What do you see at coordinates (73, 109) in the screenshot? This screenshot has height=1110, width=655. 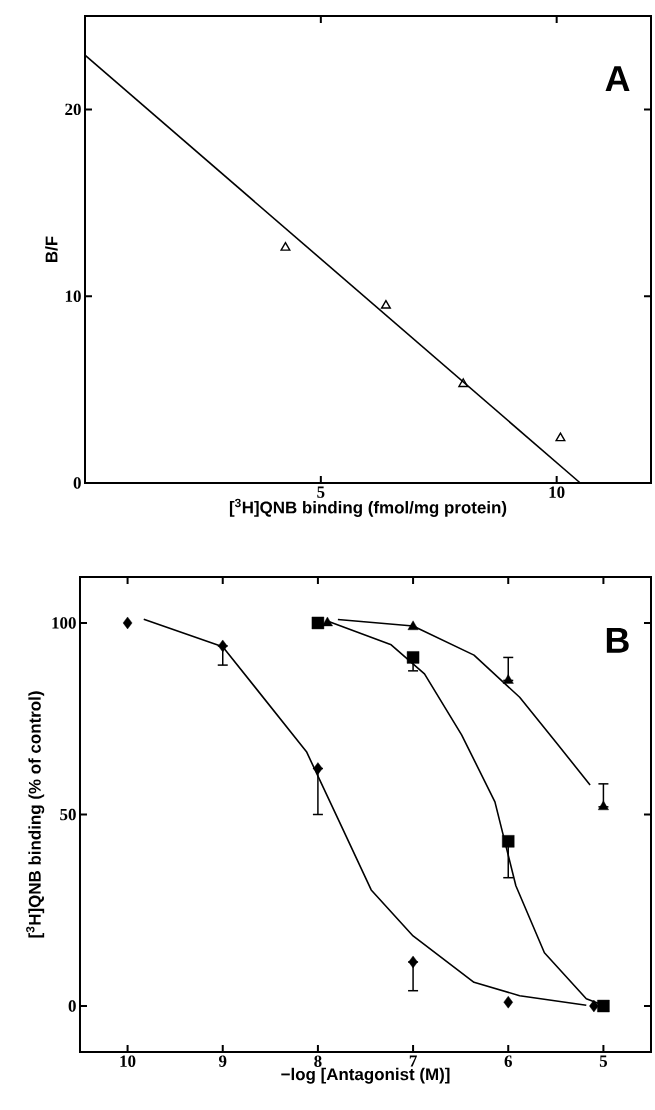 I see `y-tick-label: 20` at bounding box center [73, 109].